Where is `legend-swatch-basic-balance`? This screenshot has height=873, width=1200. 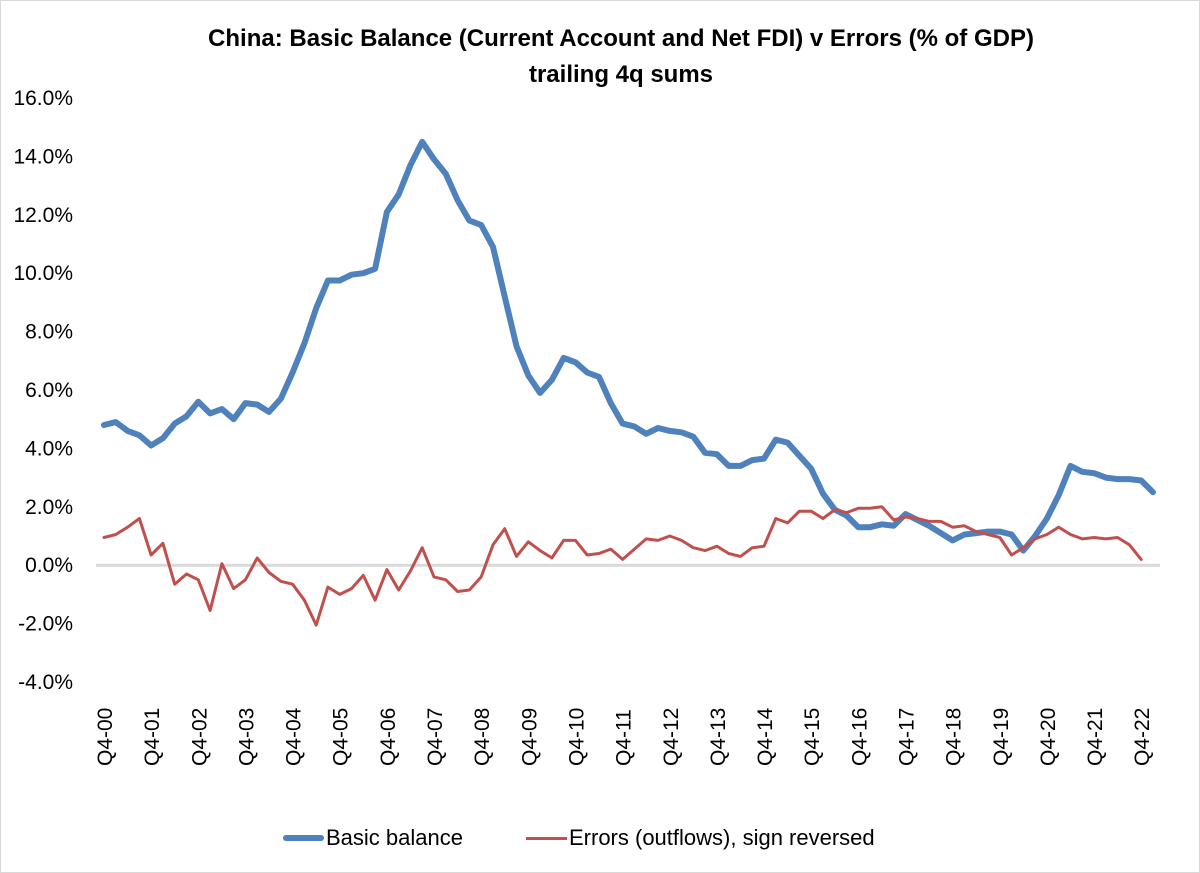 legend-swatch-basic-balance is located at coordinates (303, 838).